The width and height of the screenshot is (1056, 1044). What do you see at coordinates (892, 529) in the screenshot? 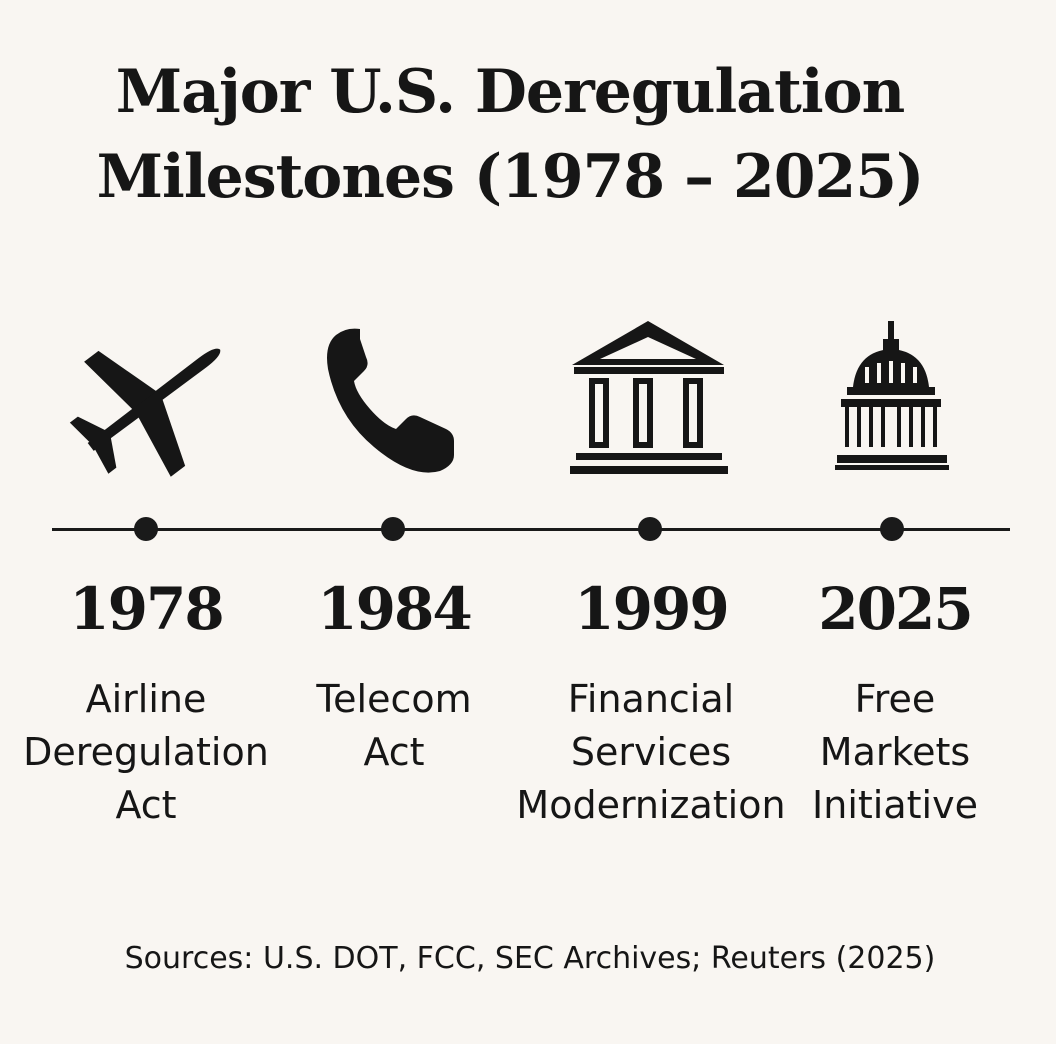
I see `timeline-dot-2025` at bounding box center [892, 529].